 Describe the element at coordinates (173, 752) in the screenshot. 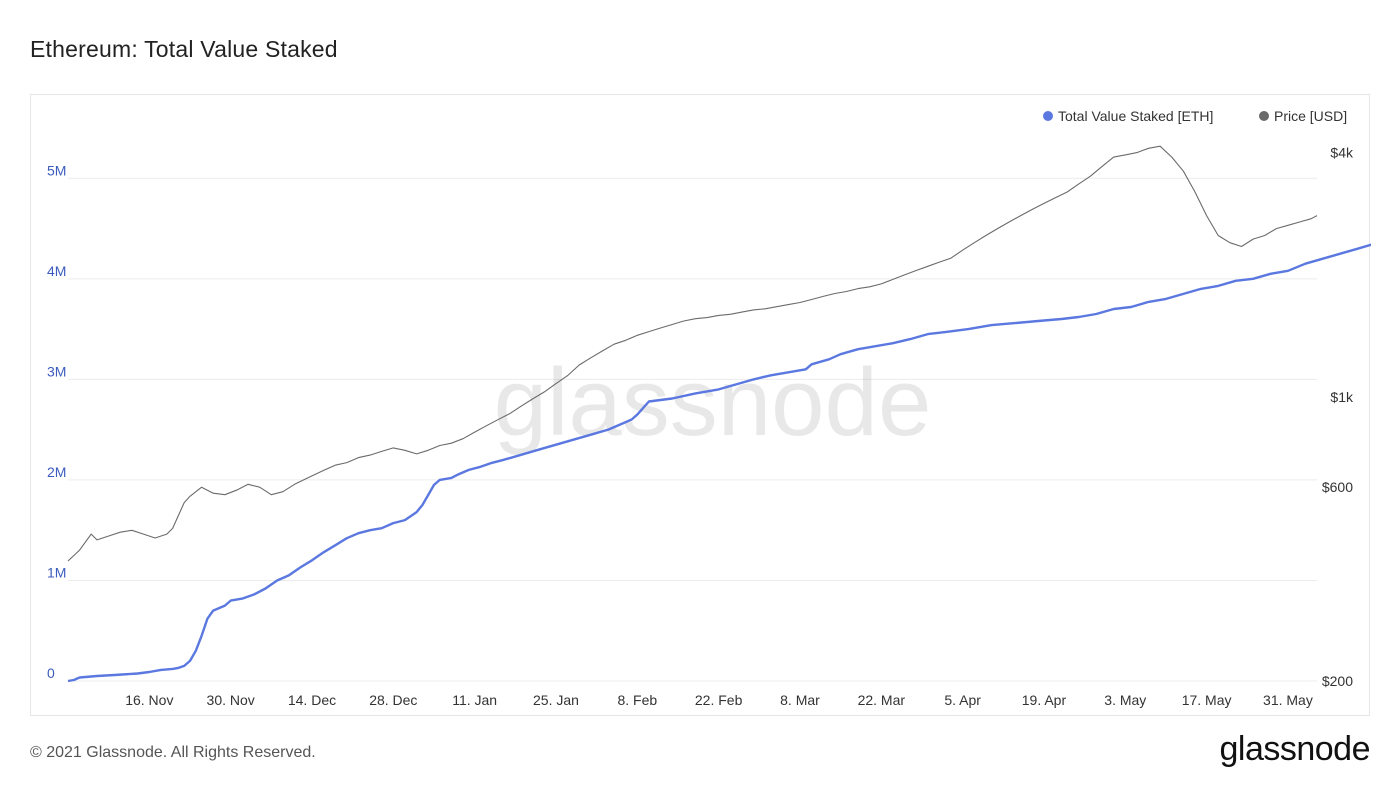

I see `copyright: © 2021 Glassnode. All Rights Reserved.` at that location.